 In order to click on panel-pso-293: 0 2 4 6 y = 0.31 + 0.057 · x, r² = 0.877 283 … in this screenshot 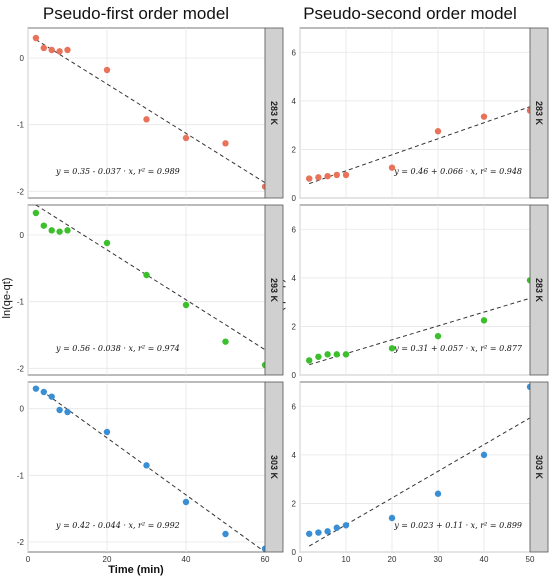, I will do `click(420, 292)`.